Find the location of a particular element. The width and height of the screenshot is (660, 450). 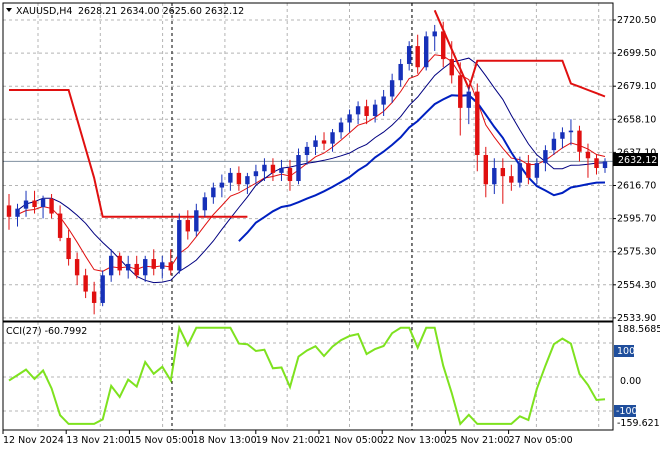

current-price-label: 2632.12 is located at coordinates (637, 160).